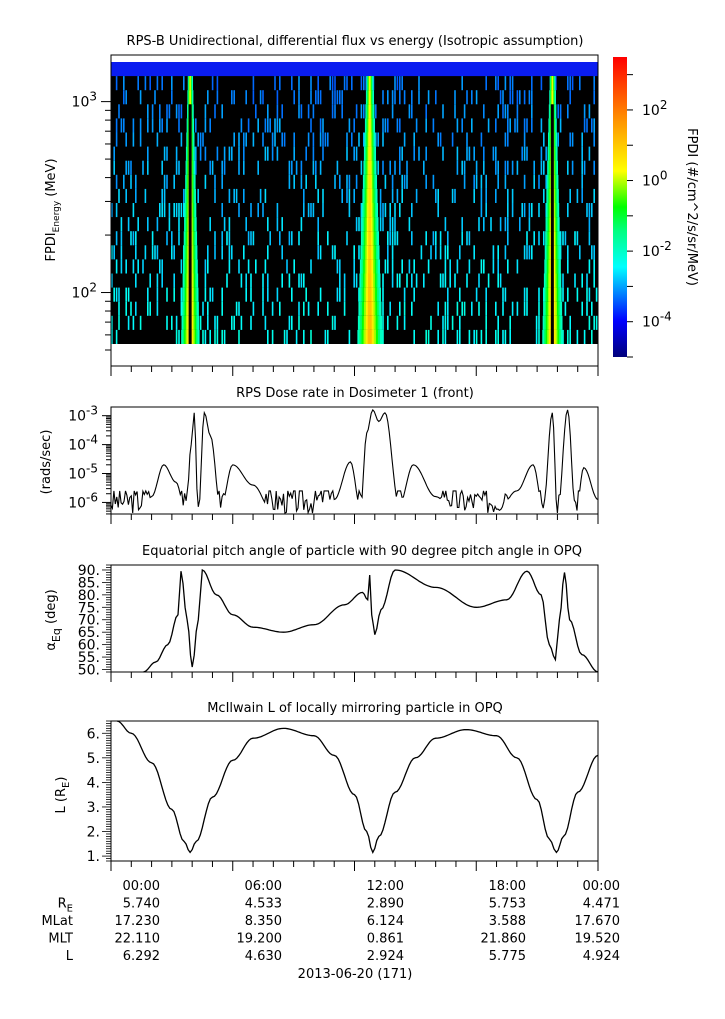 The image size is (725, 1019). I want to click on ephemeris-value: 4.924, so click(601, 956).